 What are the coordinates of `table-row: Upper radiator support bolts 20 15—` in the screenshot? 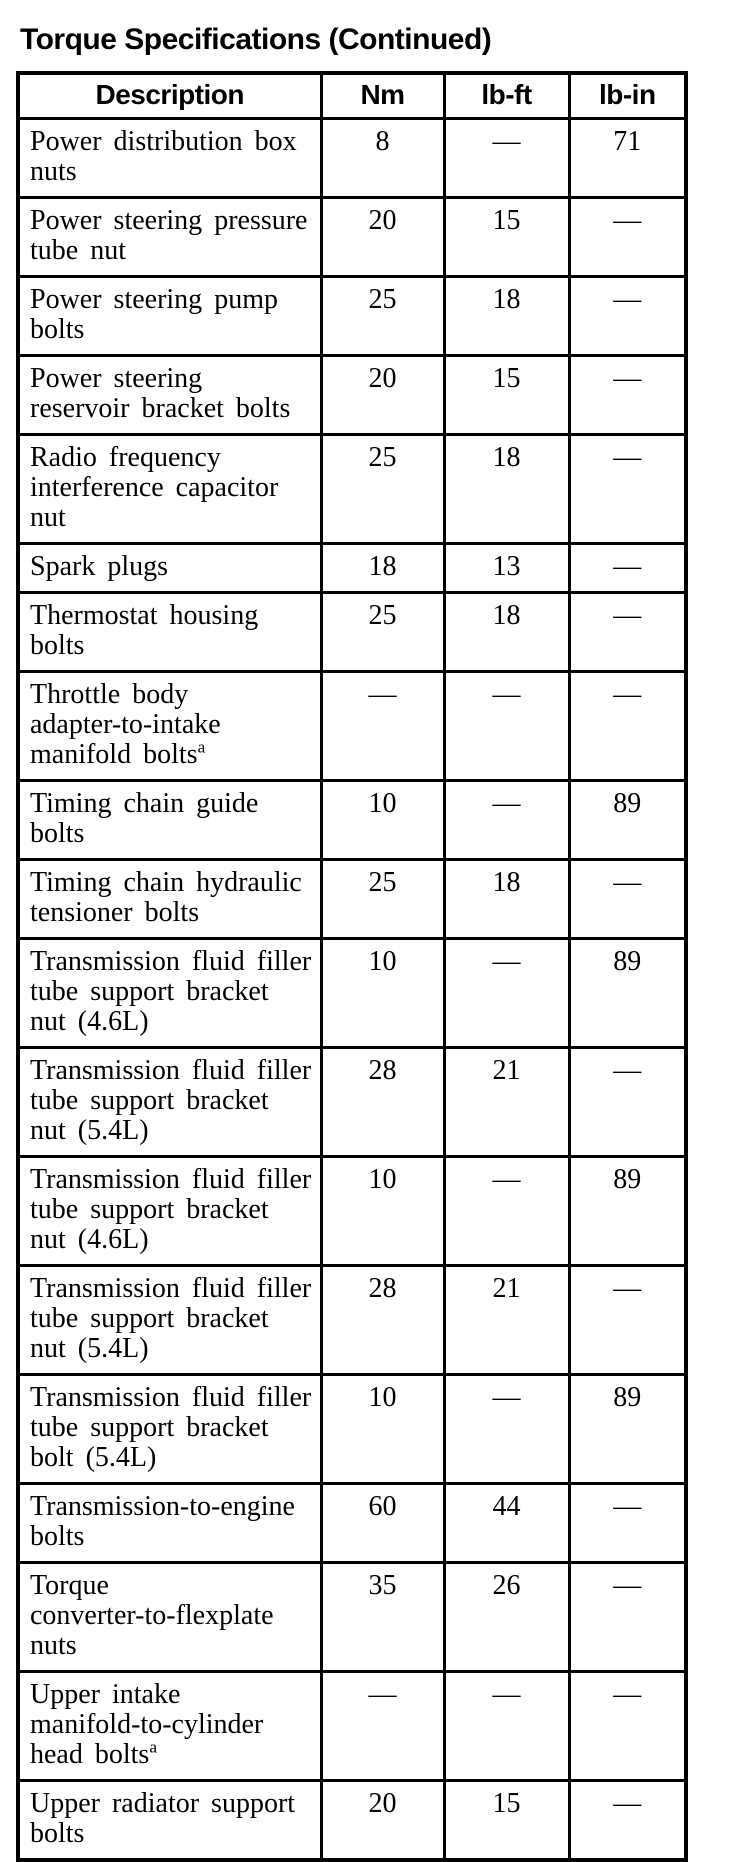 It's located at (352, 1820).